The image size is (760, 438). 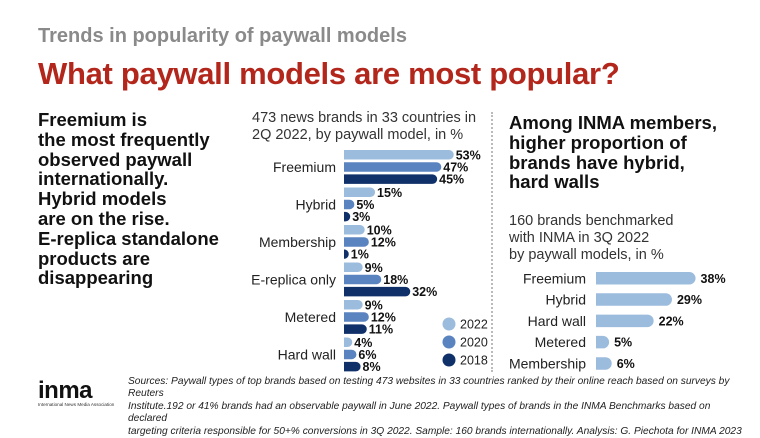 I want to click on lead-line: observed paywall, so click(x=115, y=159).